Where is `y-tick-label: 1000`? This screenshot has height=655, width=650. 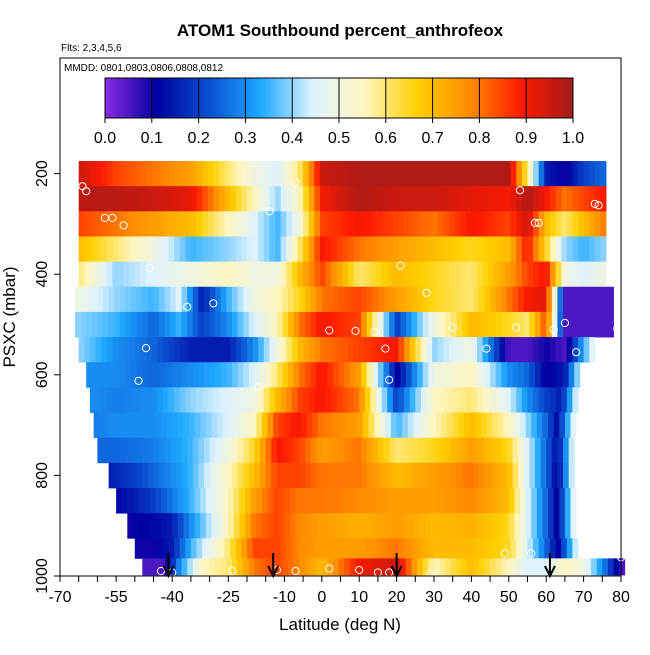 y-tick-label: 1000 is located at coordinates (42, 576).